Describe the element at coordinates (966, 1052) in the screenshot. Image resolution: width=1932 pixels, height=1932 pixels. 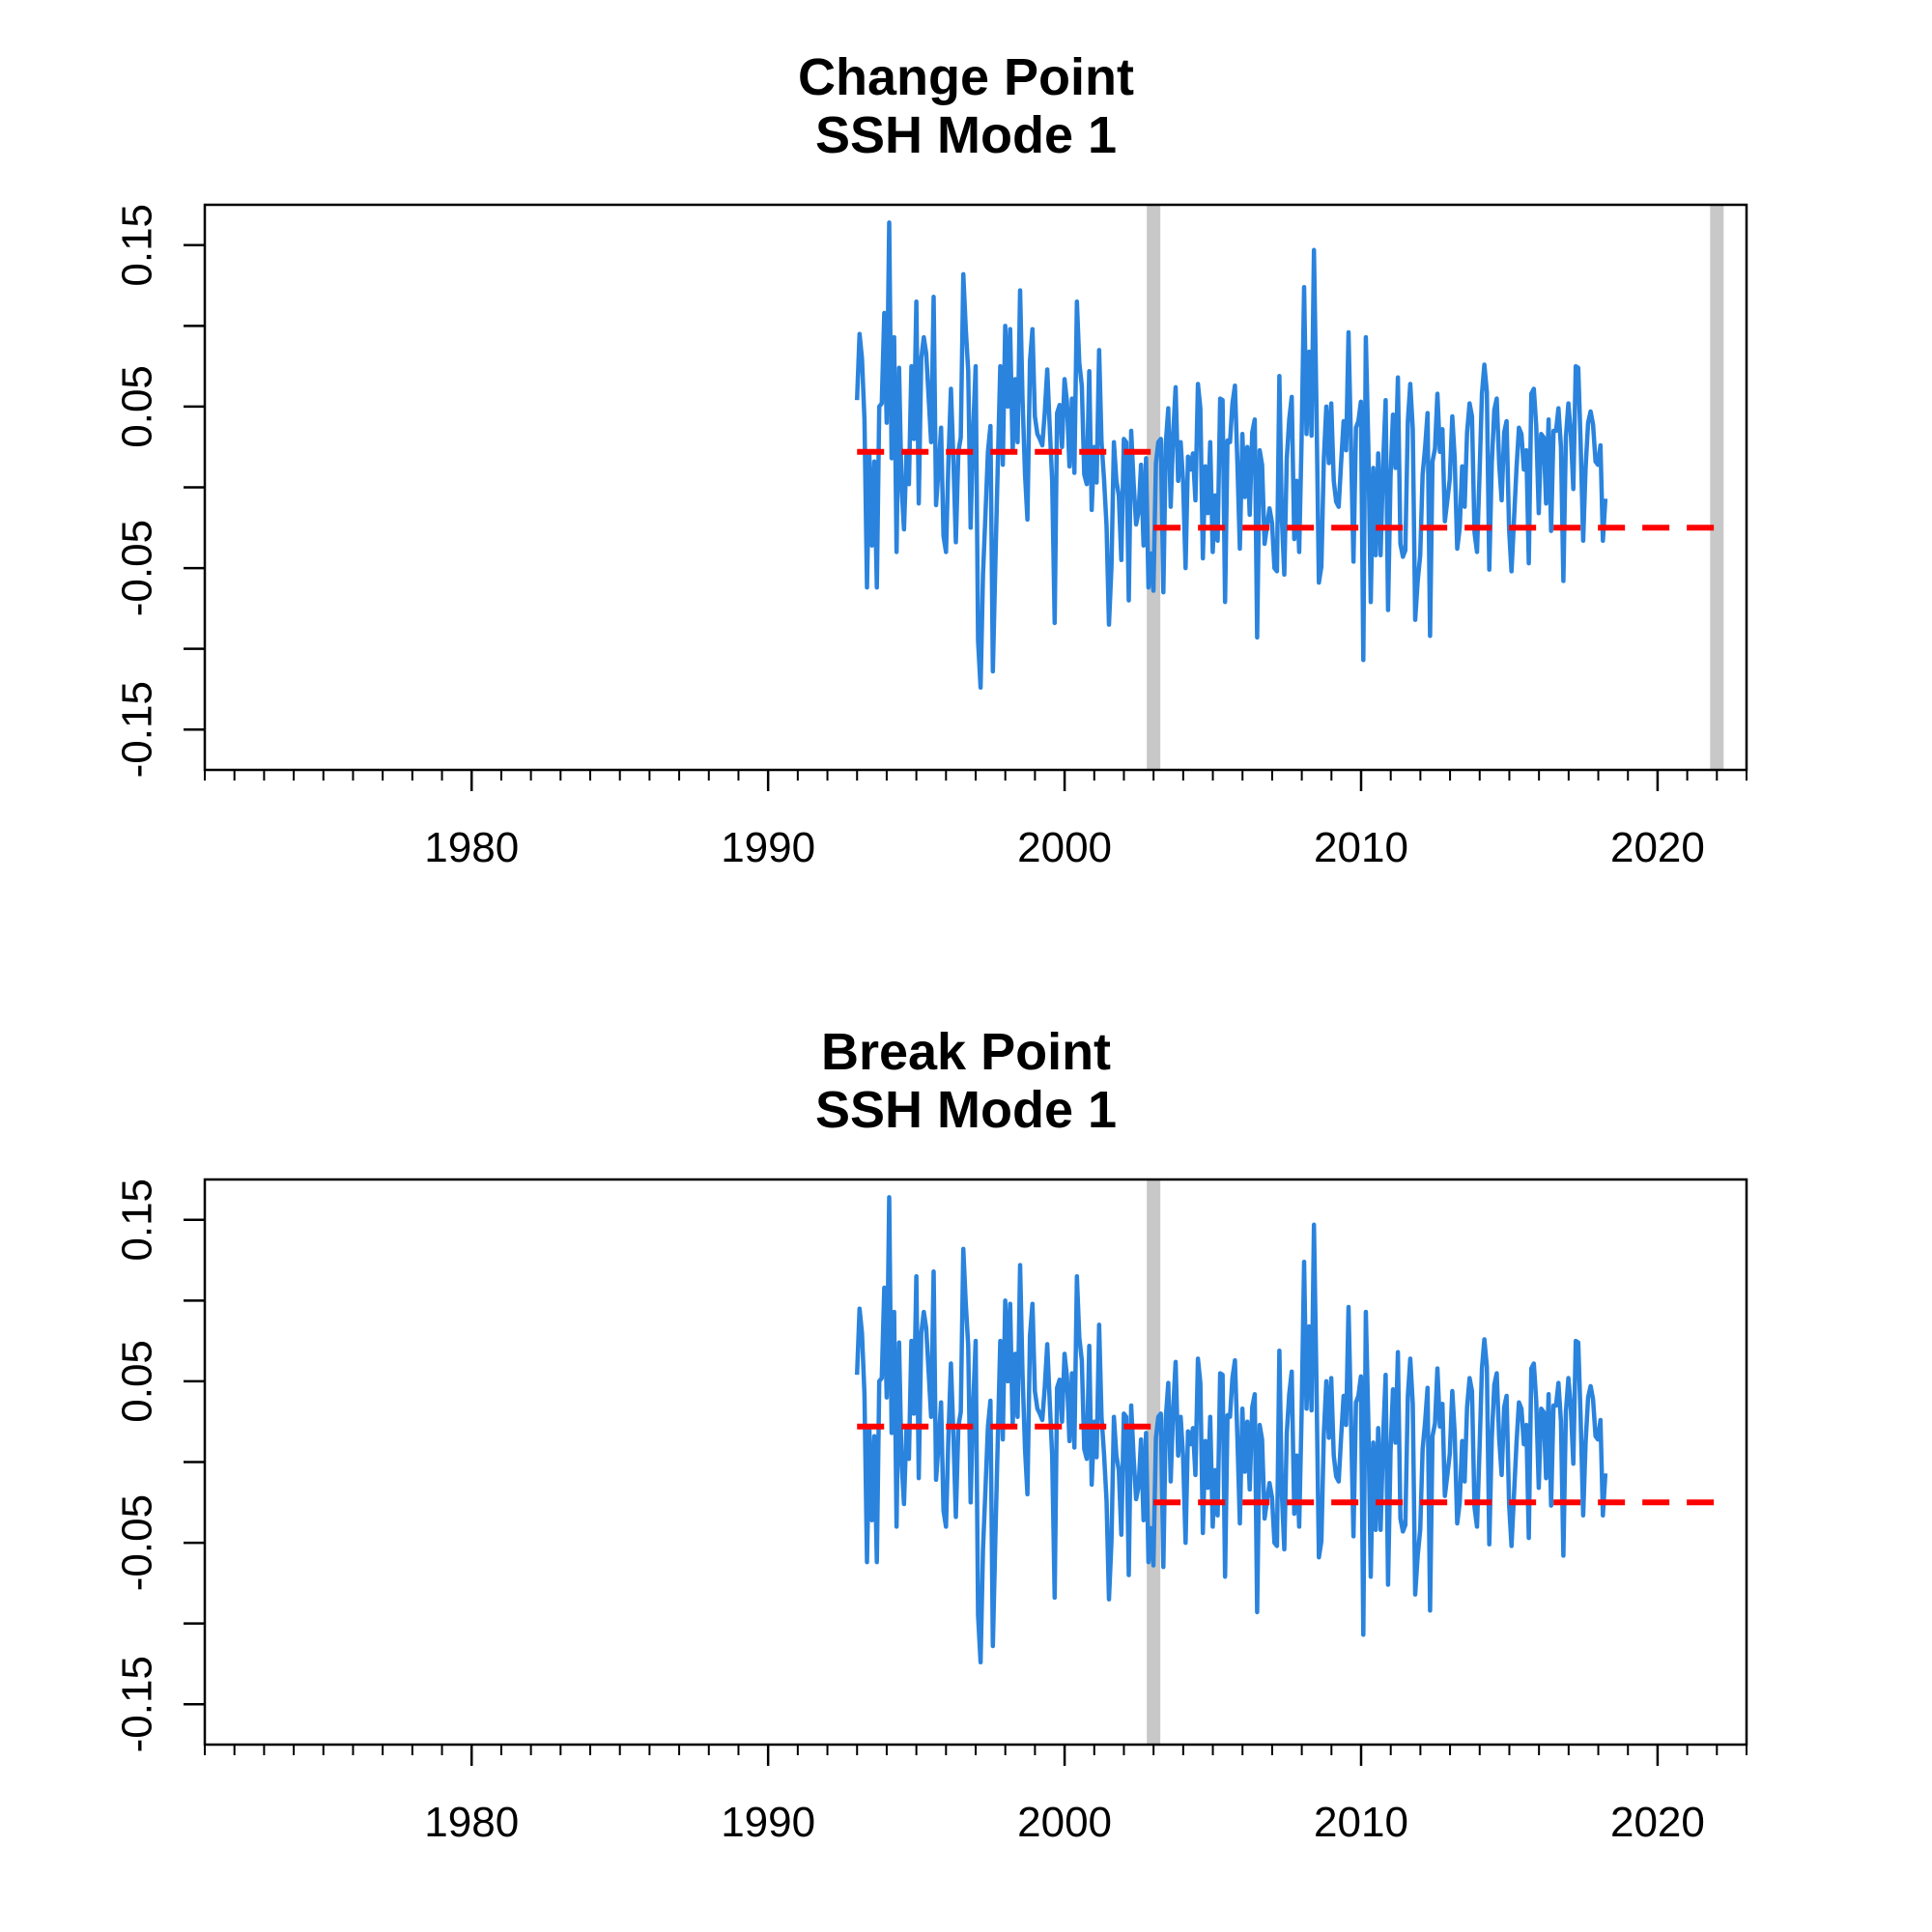
I see `chart-title: Break Point` at that location.